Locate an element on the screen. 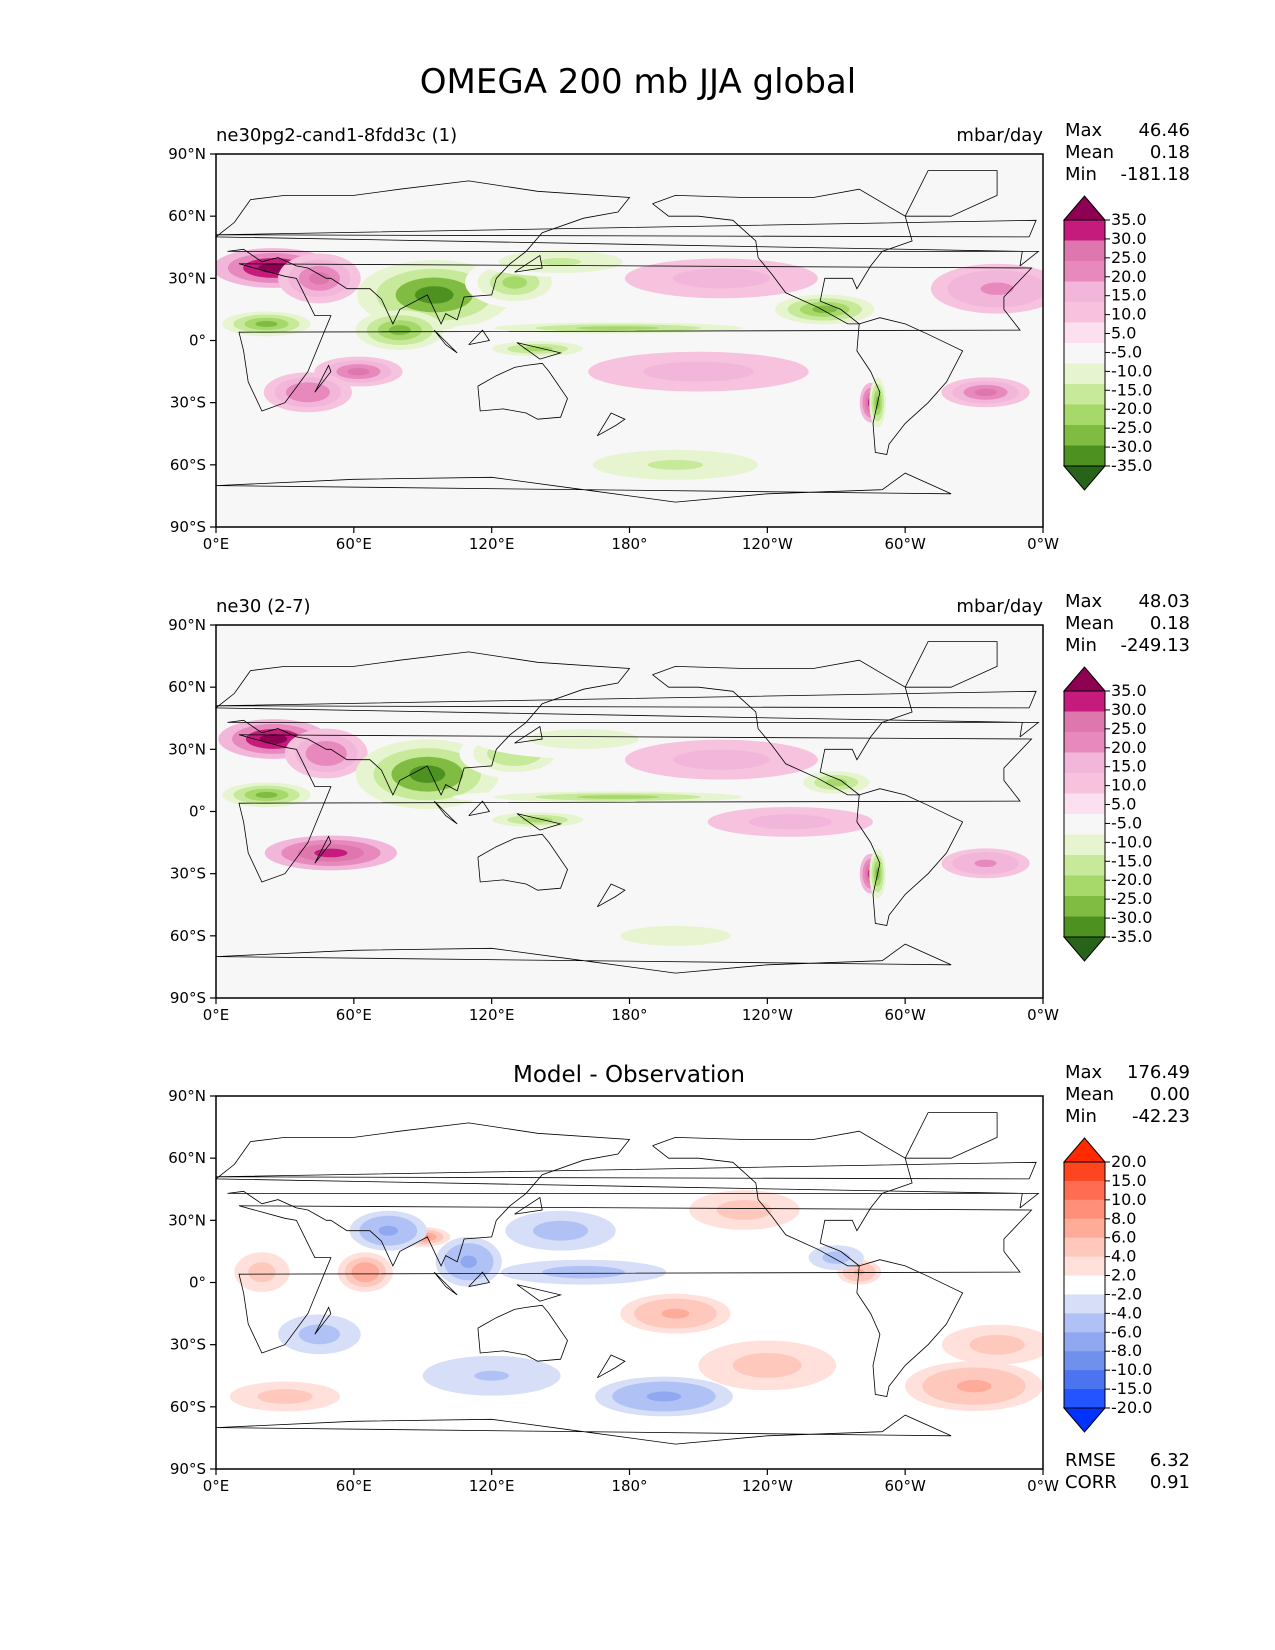  stat-max-value: 48.03 is located at coordinates (1164, 601).